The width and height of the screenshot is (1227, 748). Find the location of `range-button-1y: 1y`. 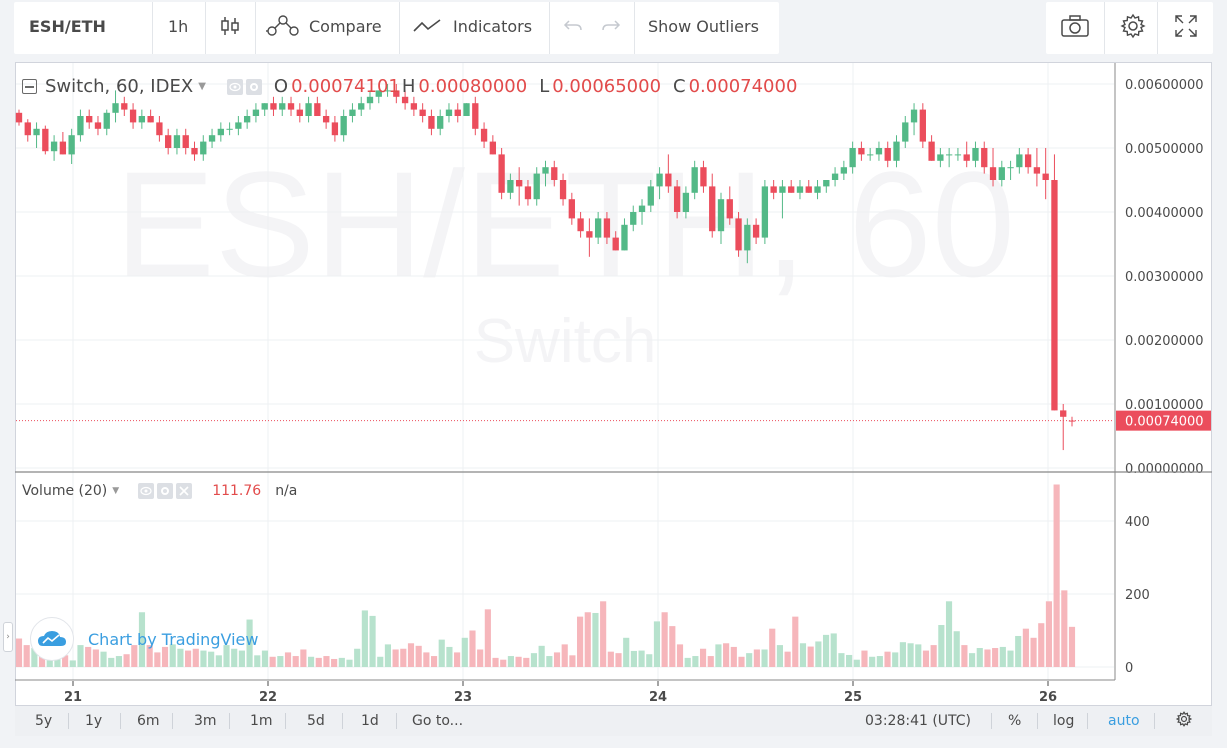

range-button-1y: 1y is located at coordinates (94, 721).